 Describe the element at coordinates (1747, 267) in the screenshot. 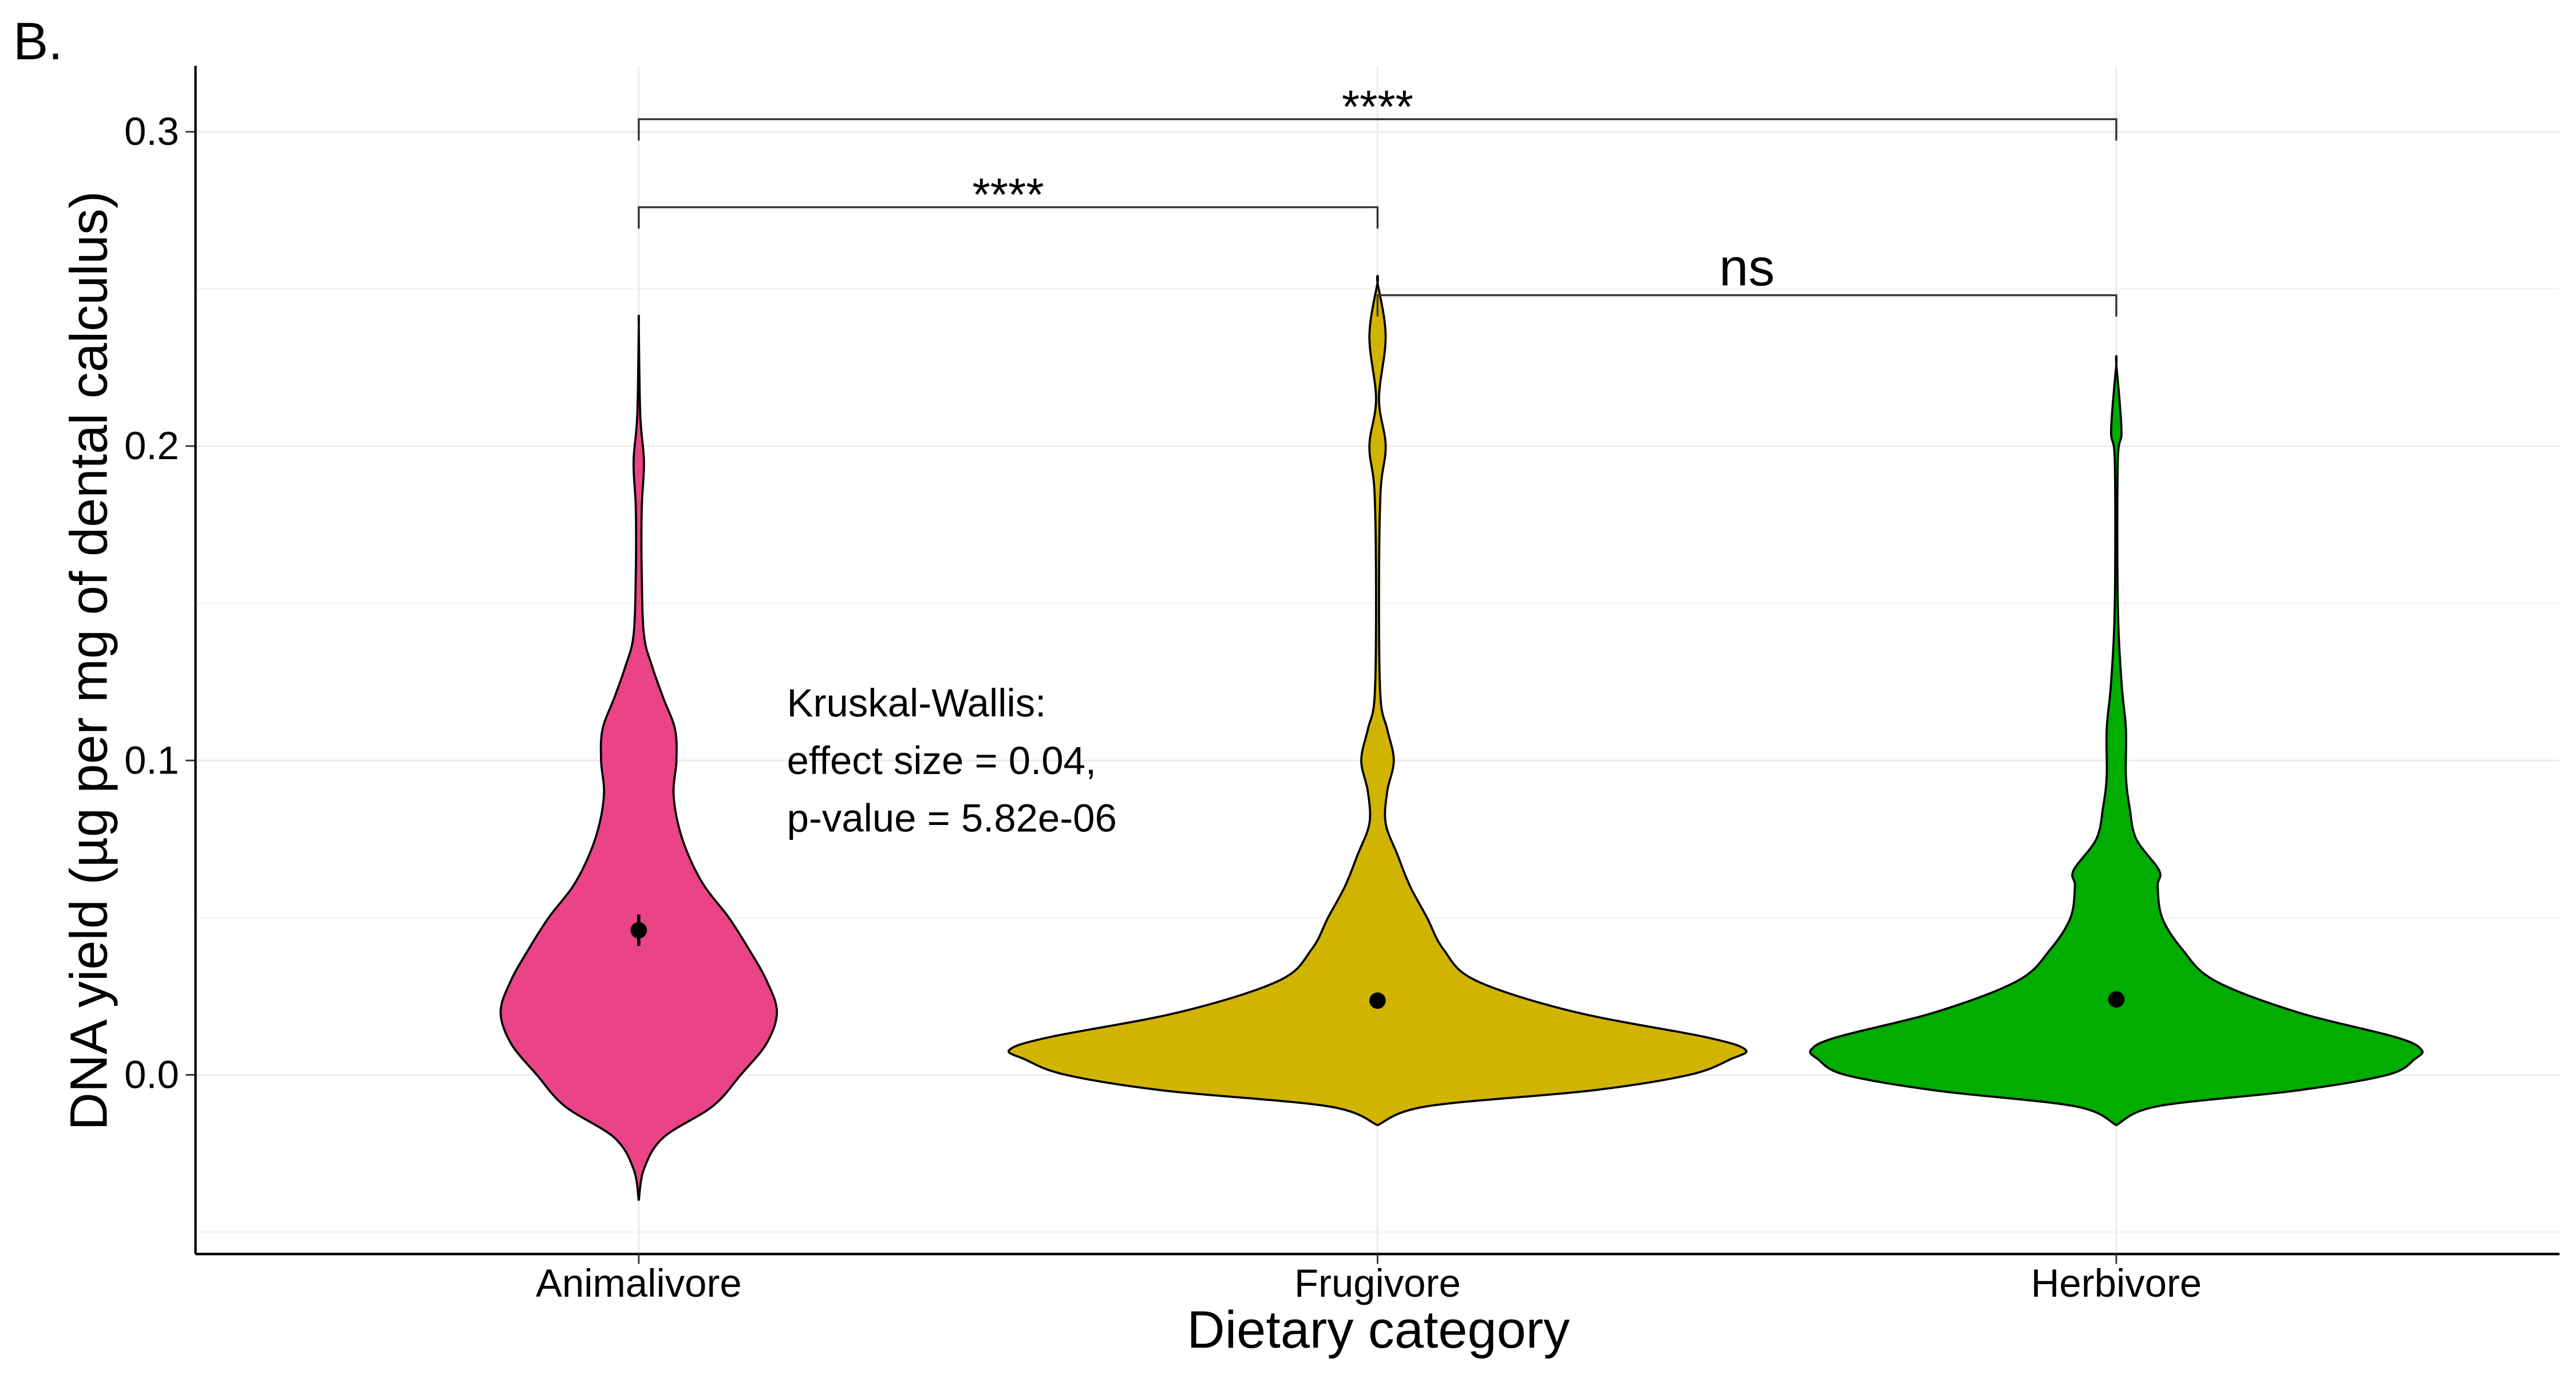

I see `significance-label: ns` at that location.